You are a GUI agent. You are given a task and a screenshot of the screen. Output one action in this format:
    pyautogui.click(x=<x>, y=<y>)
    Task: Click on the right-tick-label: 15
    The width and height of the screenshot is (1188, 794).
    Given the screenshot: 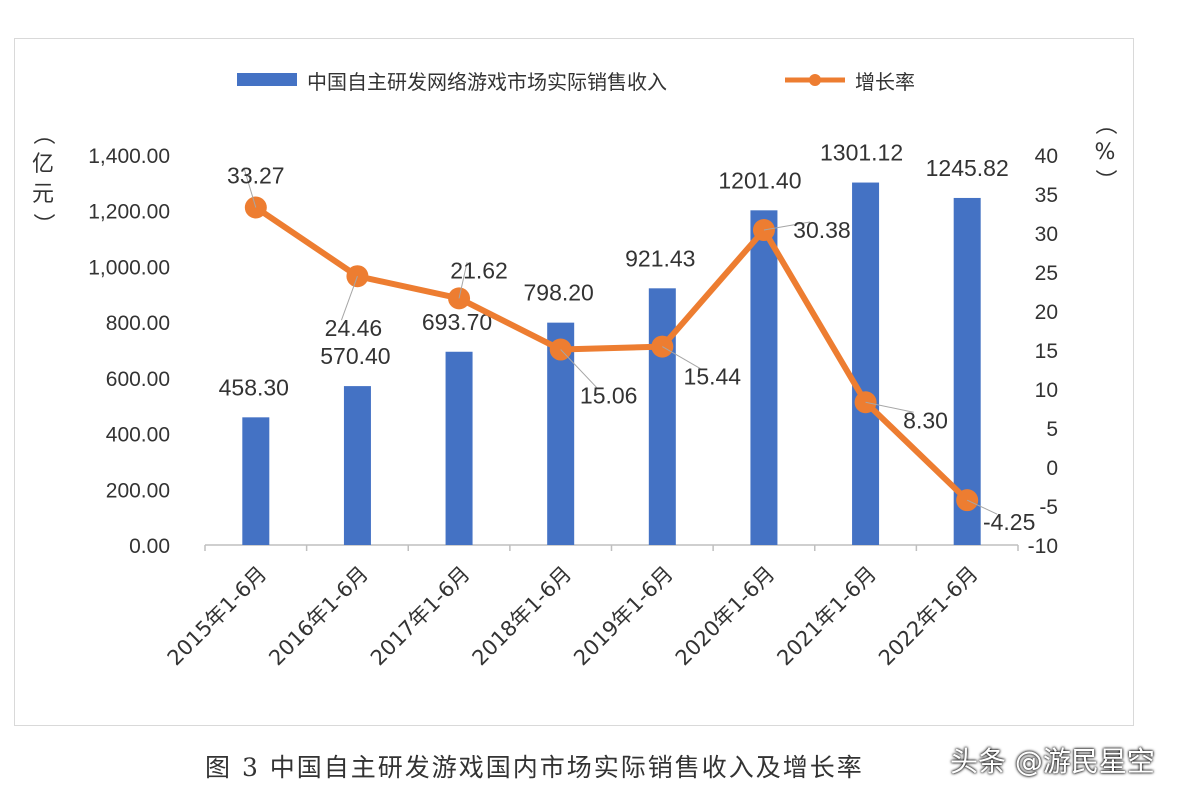 What is the action you would take?
    pyautogui.click(x=1046, y=351)
    